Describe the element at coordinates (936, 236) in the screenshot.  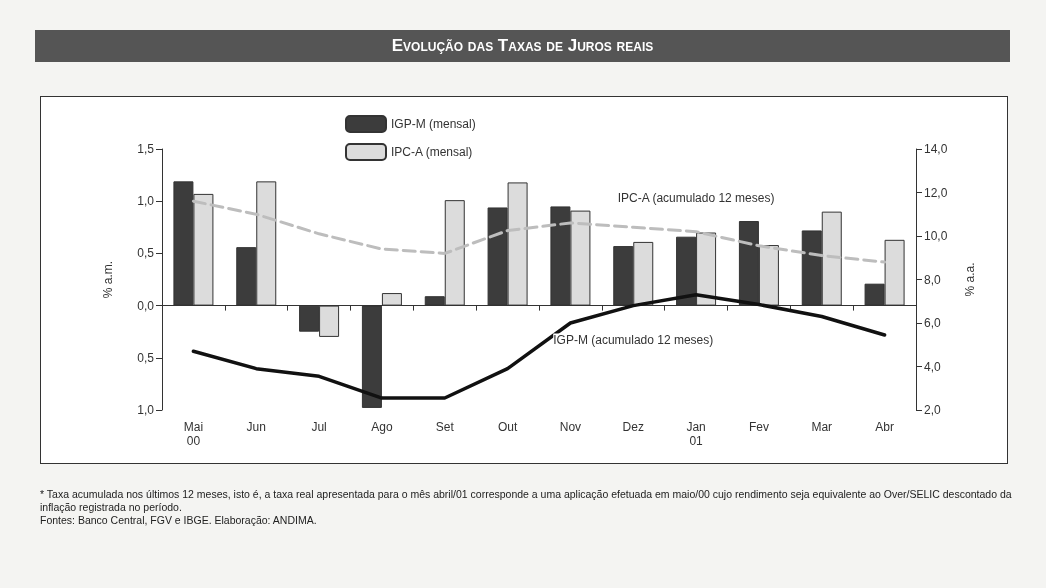
I see `y2-tick-label: 10,0` at that location.